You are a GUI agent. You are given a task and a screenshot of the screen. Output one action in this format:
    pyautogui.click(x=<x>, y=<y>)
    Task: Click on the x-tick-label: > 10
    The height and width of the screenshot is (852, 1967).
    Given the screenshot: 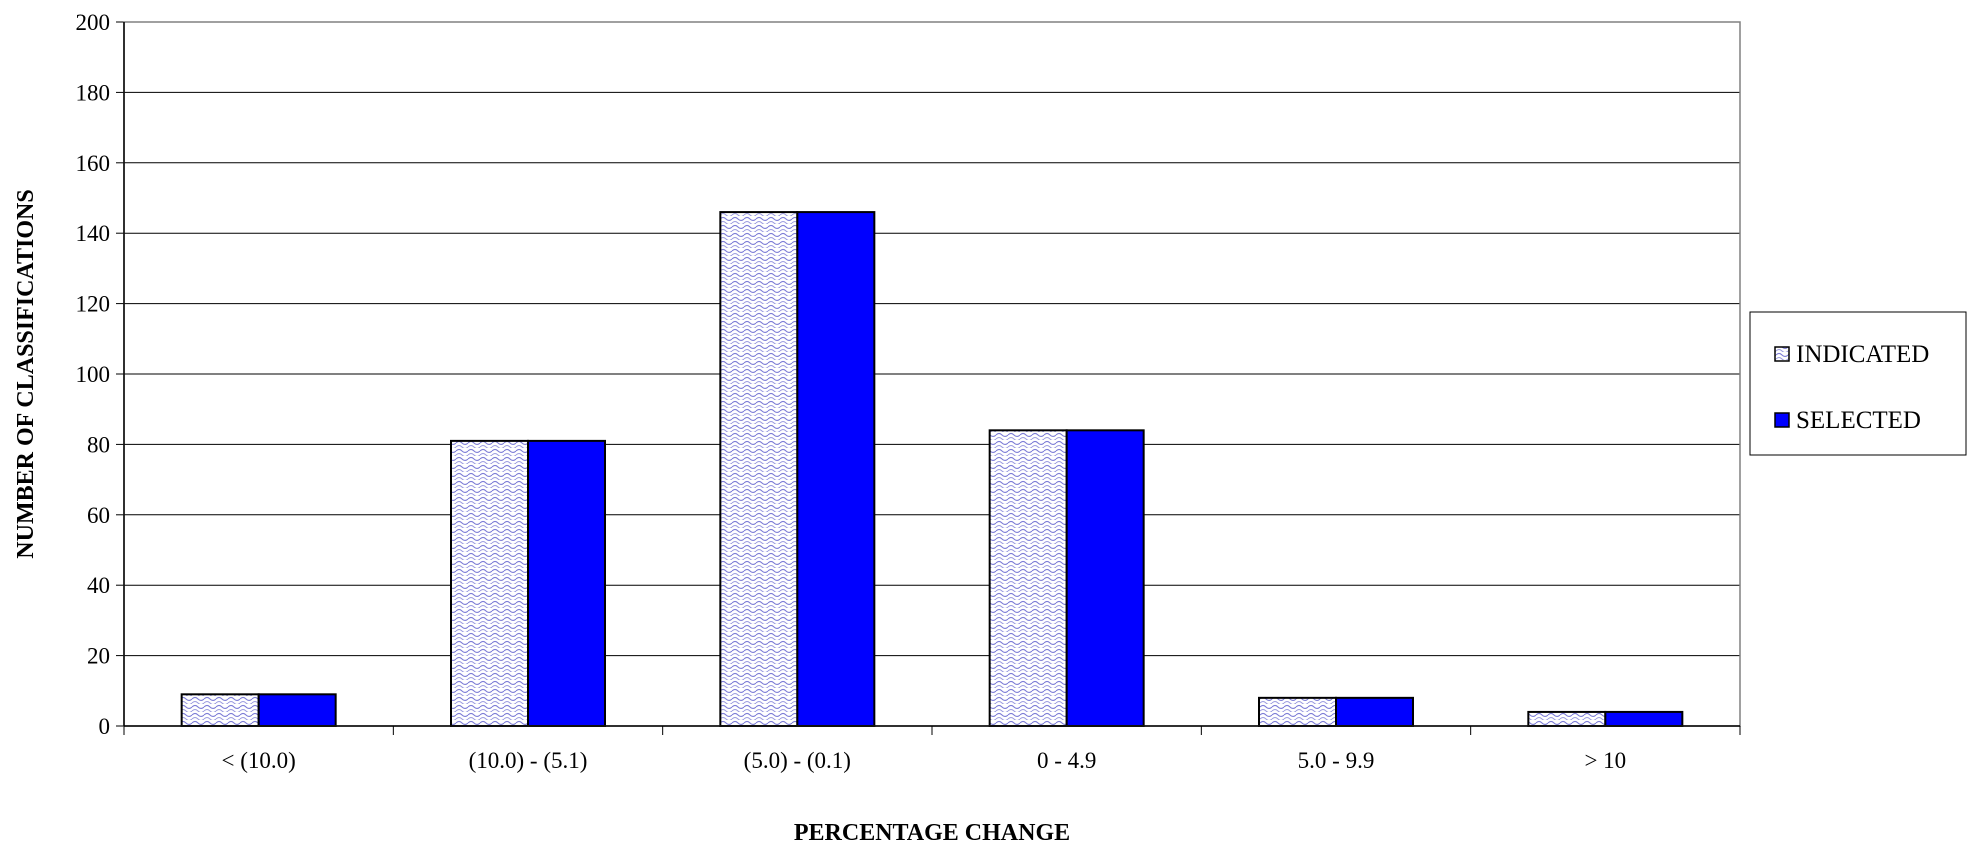 What is the action you would take?
    pyautogui.click(x=1605, y=760)
    